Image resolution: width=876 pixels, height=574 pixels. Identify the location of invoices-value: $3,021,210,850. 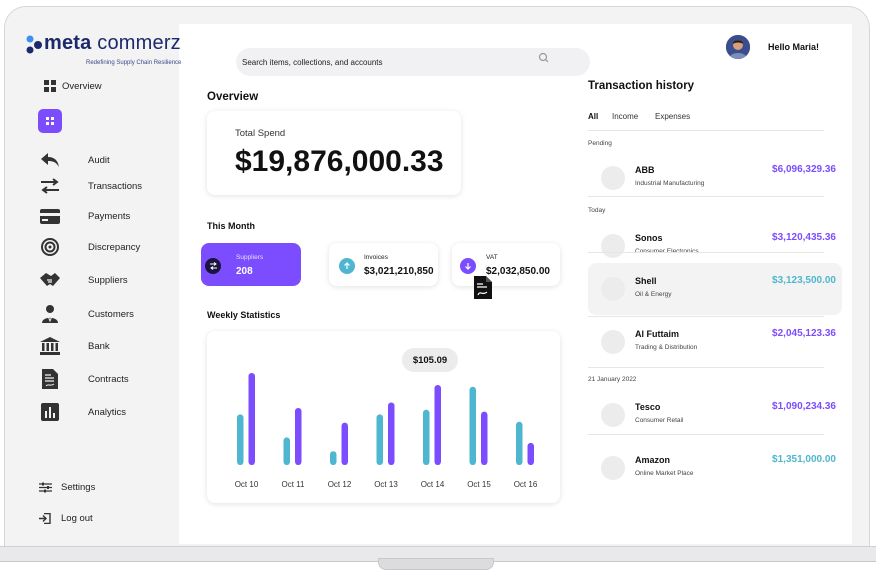
(399, 271).